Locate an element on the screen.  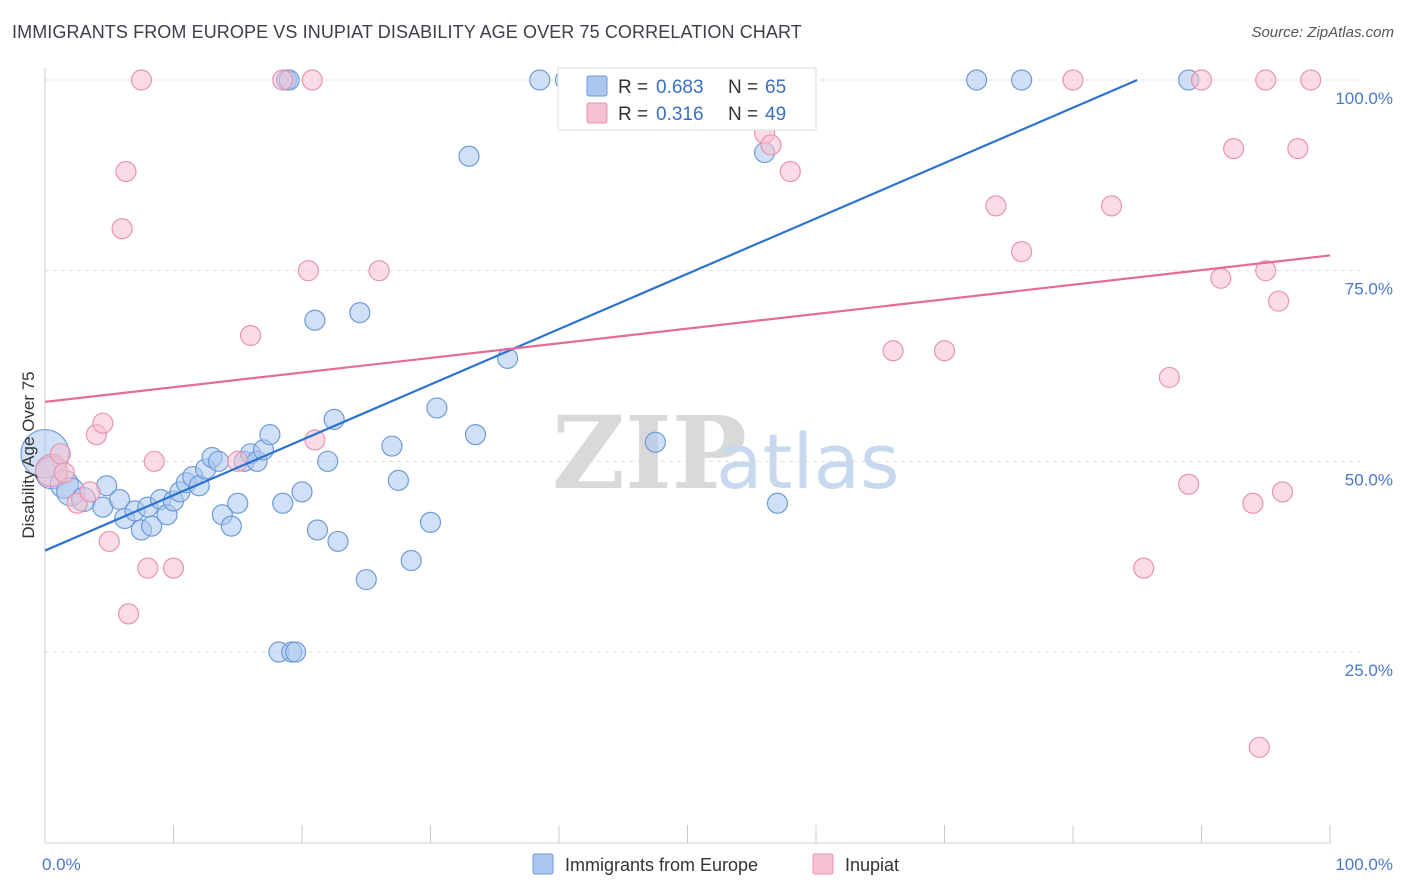
legend-swatch-immigrants-from-europe is located at coordinates (543, 864).